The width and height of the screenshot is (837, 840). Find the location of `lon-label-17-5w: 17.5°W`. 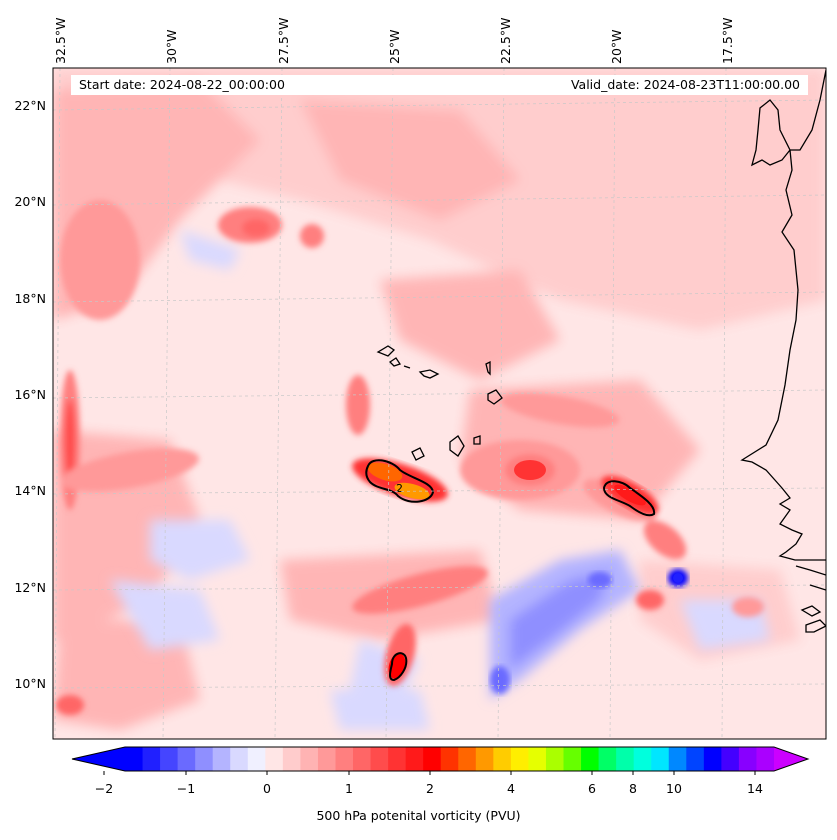

lon-label-17-5w: 17.5°W is located at coordinates (727, 40).